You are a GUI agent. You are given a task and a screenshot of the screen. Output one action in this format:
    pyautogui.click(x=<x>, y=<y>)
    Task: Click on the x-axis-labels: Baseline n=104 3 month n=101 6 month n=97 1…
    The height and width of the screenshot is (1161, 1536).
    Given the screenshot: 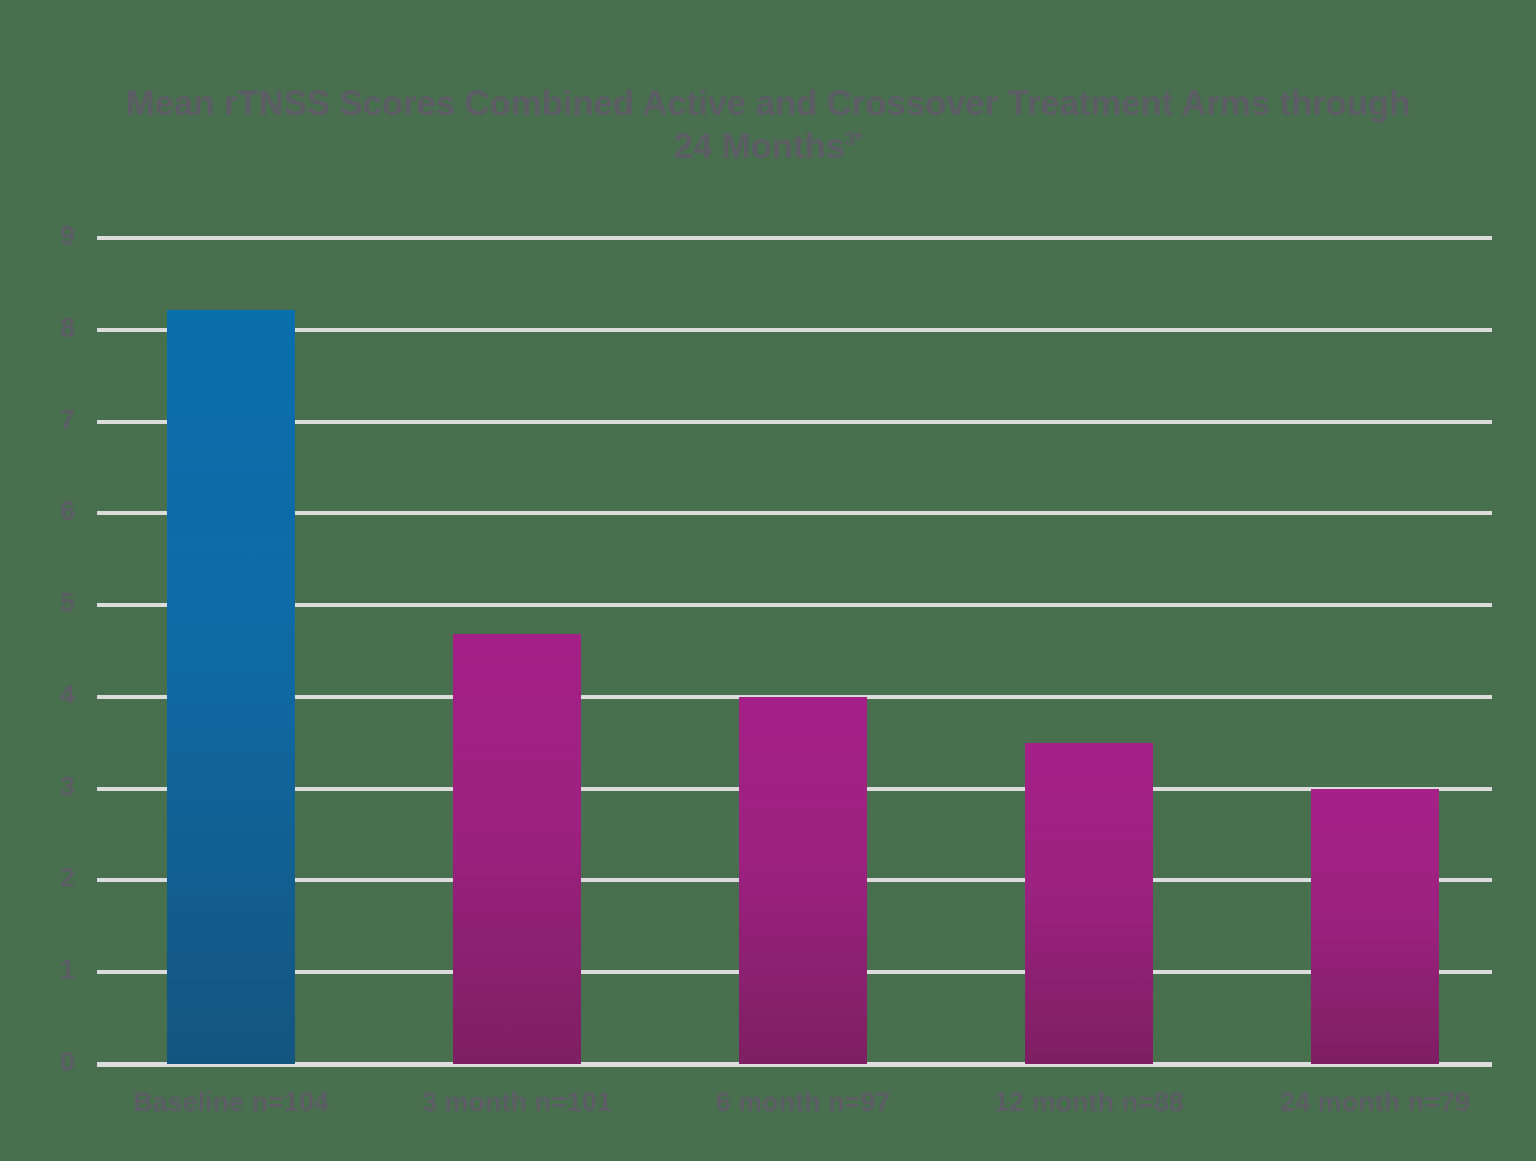 What is the action you would take?
    pyautogui.click(x=768, y=1102)
    